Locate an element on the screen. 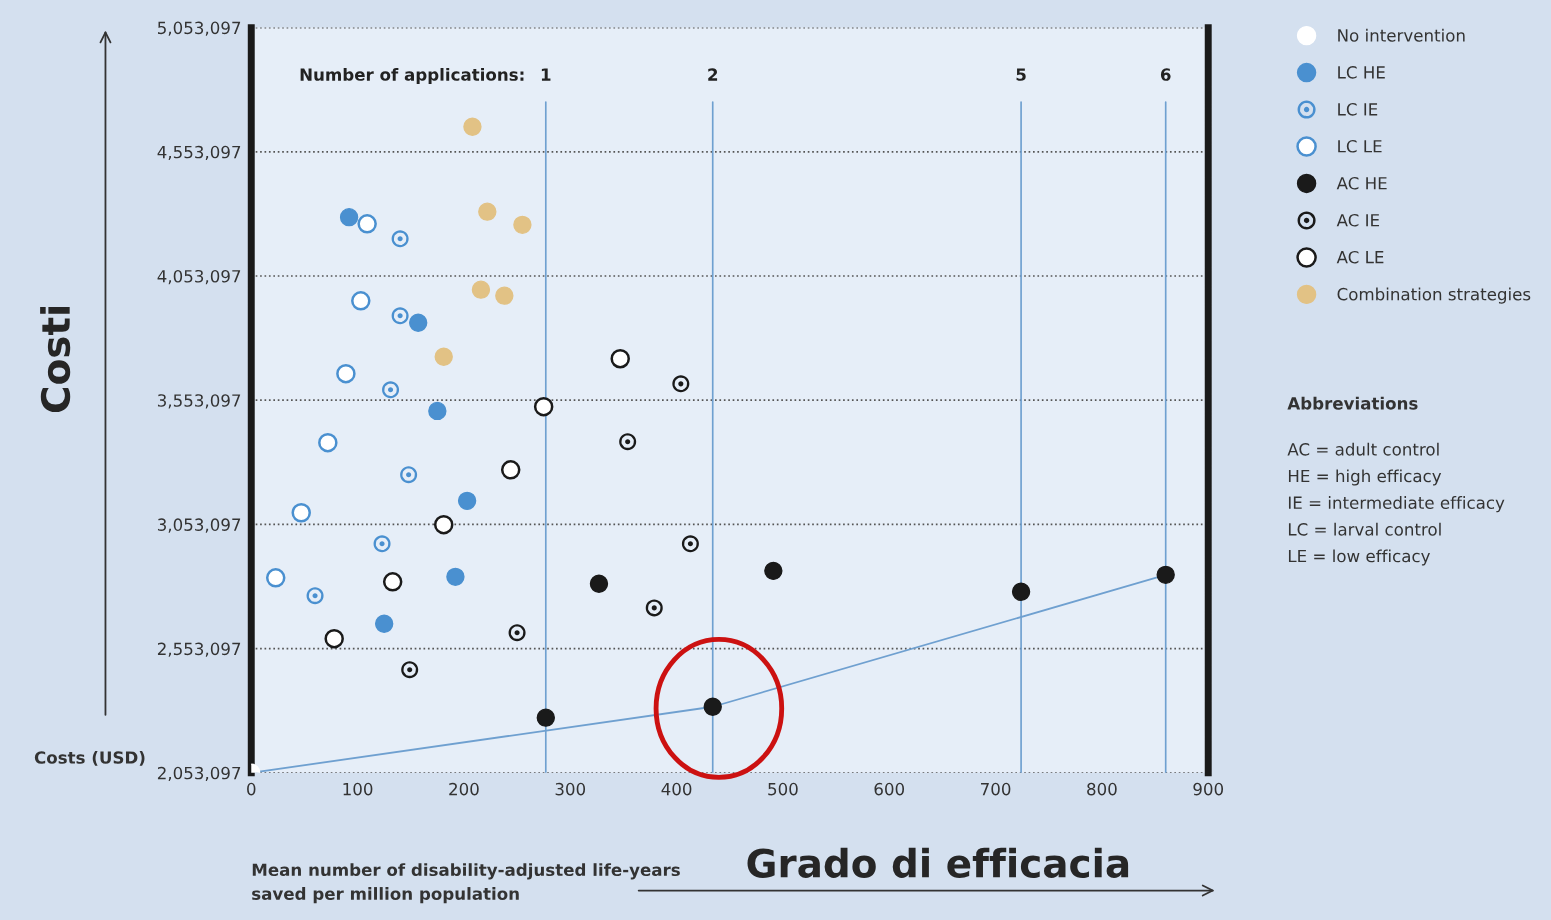 Image resolution: width=1551 pixels, height=920 pixels. x-tick-label: 600 is located at coordinates (889, 789).